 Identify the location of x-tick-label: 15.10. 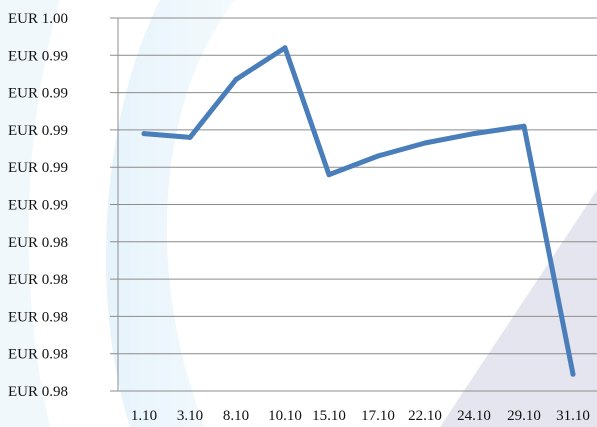
(329, 416).